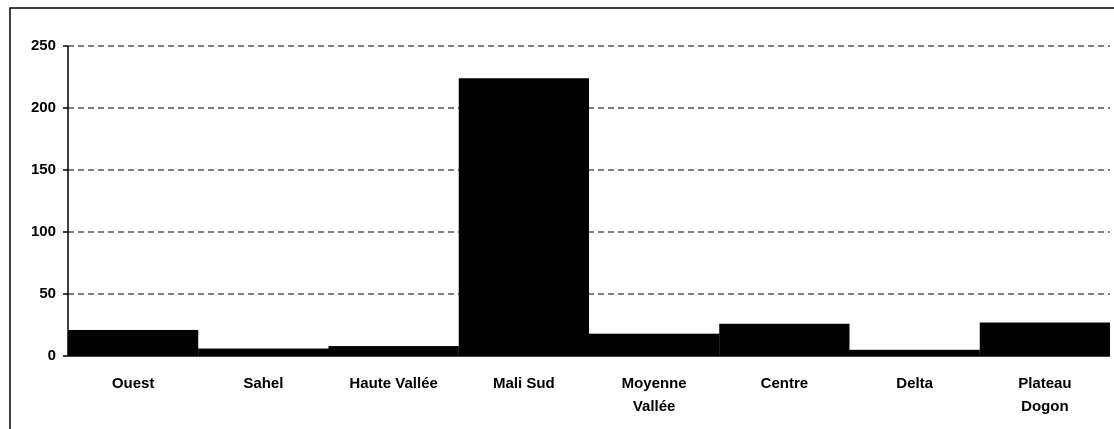  Describe the element at coordinates (52, 355) in the screenshot. I see `y-tick-label: 0` at that location.